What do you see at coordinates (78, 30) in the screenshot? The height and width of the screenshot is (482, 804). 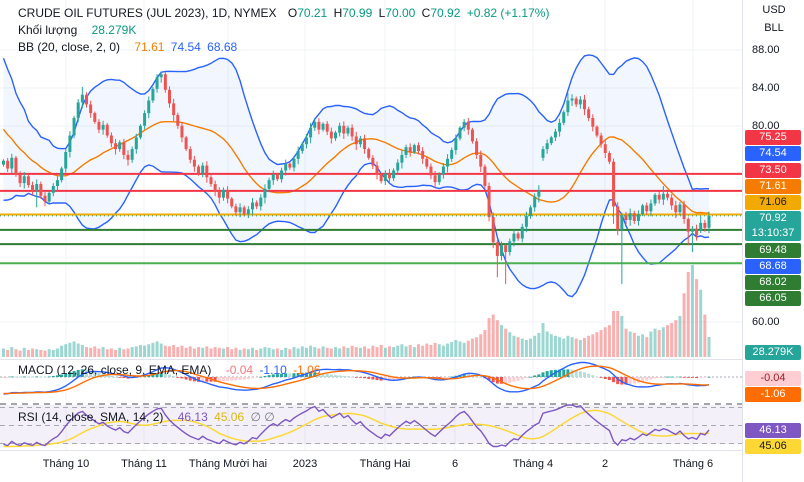 I see `volume-study-header: Khối lượng 28.279K` at bounding box center [78, 30].